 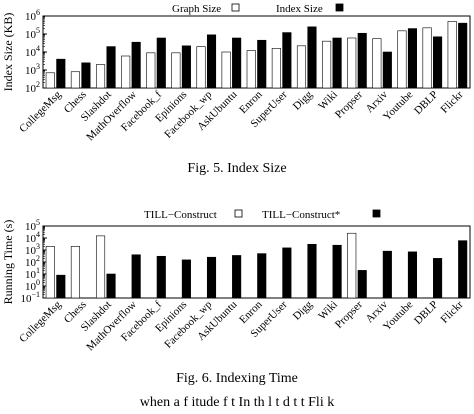 What do you see at coordinates (8, 262) in the screenshot?
I see `y-axis-label: Running Time (s)` at bounding box center [8, 262].